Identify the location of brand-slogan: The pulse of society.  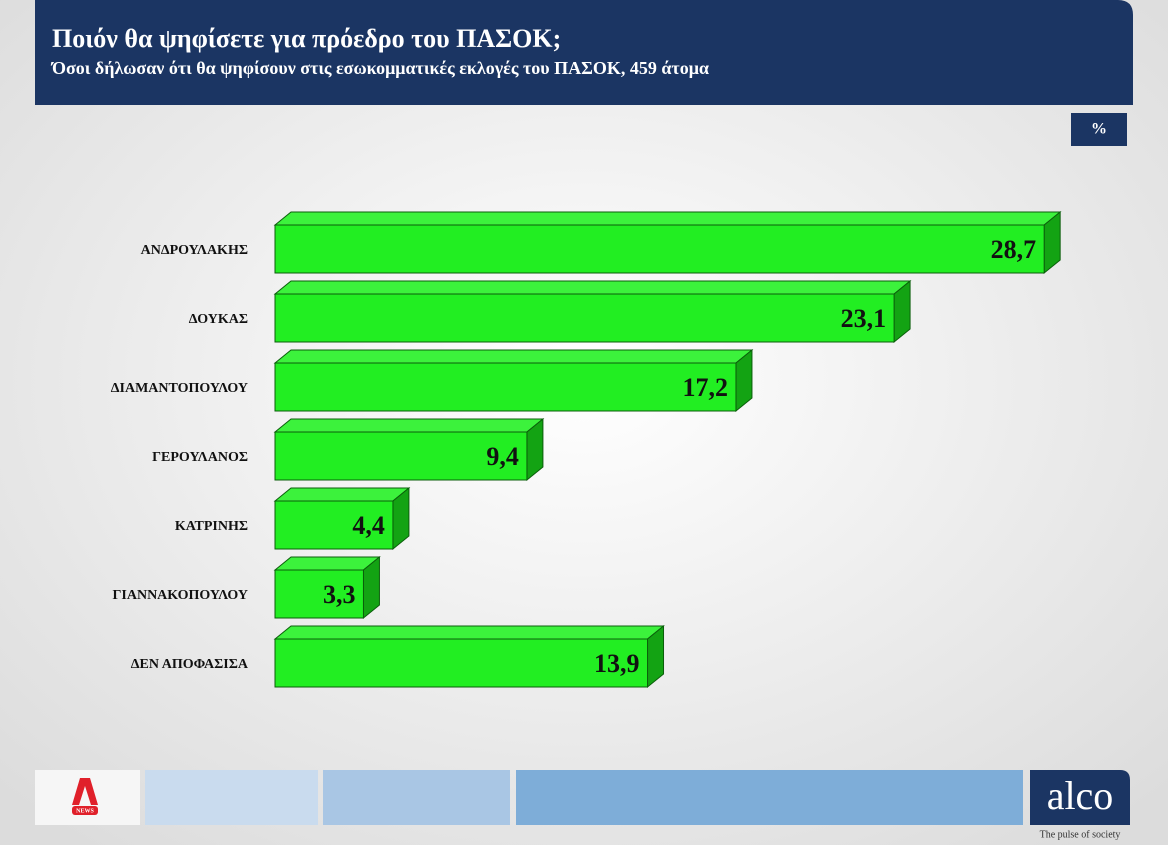
(1080, 834).